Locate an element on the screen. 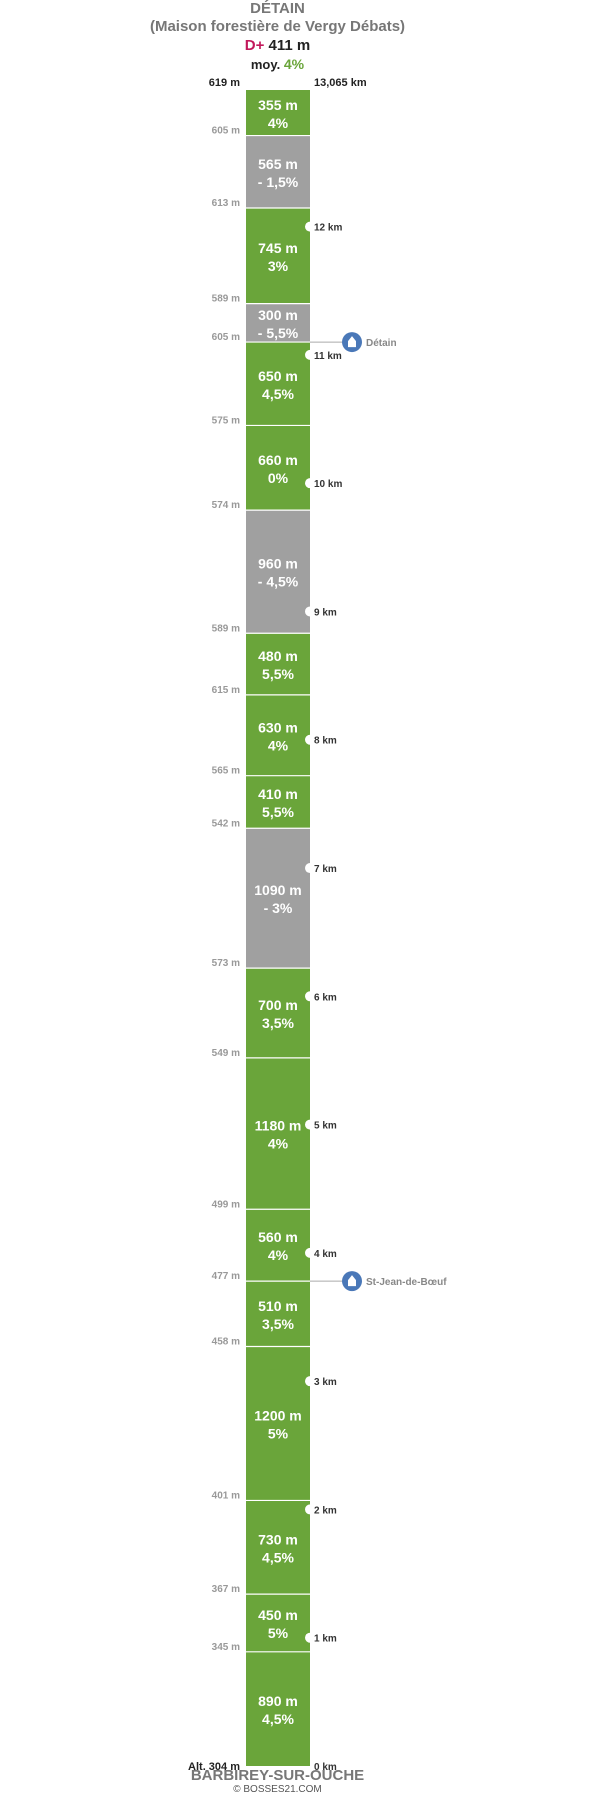 This screenshot has width=600, height=1800. segment-length: 650 m is located at coordinates (278, 376).